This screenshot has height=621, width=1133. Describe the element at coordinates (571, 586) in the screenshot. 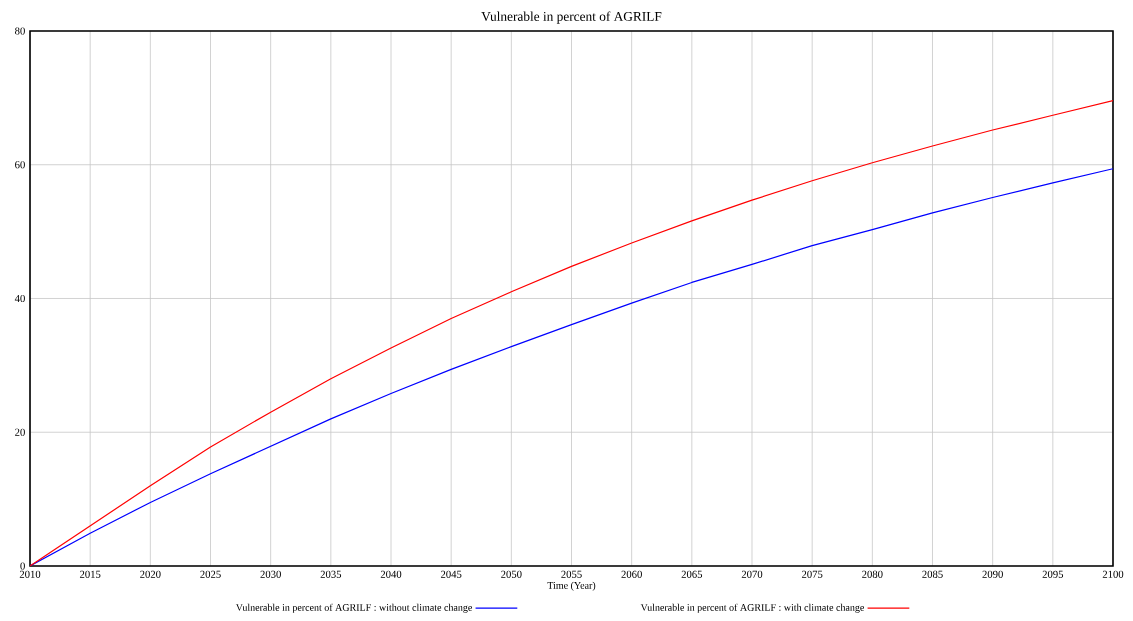

I see `x-axis-title: Time (Year)` at that location.